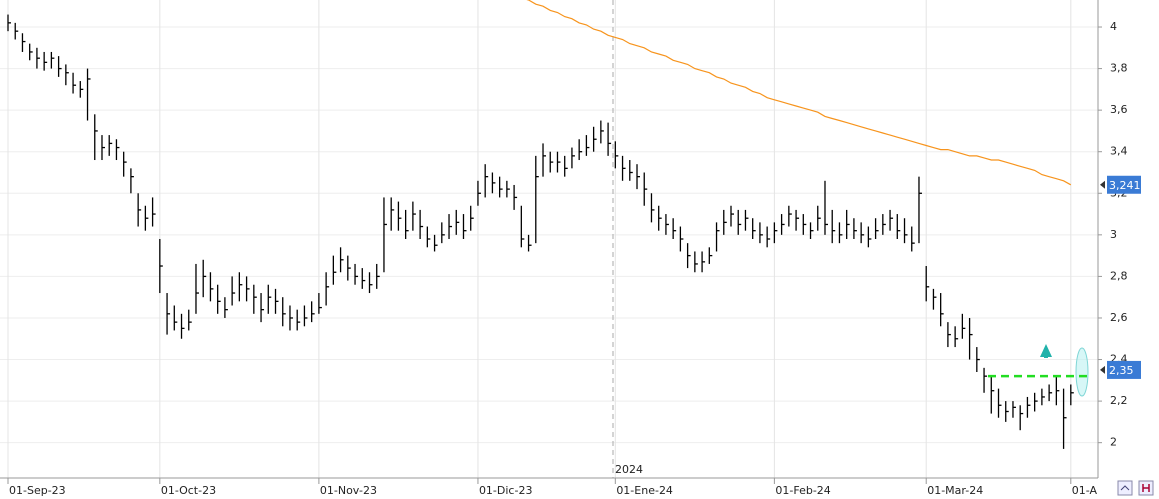 This screenshot has height=499, width=1159. What do you see at coordinates (506, 490) in the screenshot?
I see `x-tick-label: 01-Dic-23` at bounding box center [506, 490].